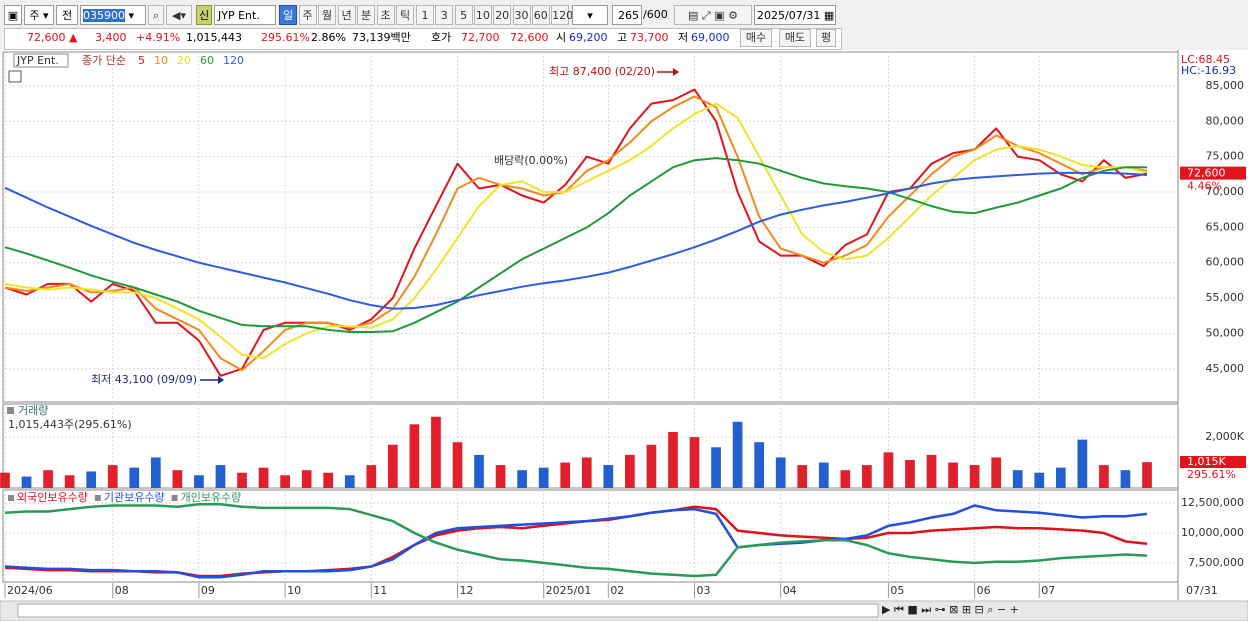  I want to click on sell-button: 매도, so click(795, 38).